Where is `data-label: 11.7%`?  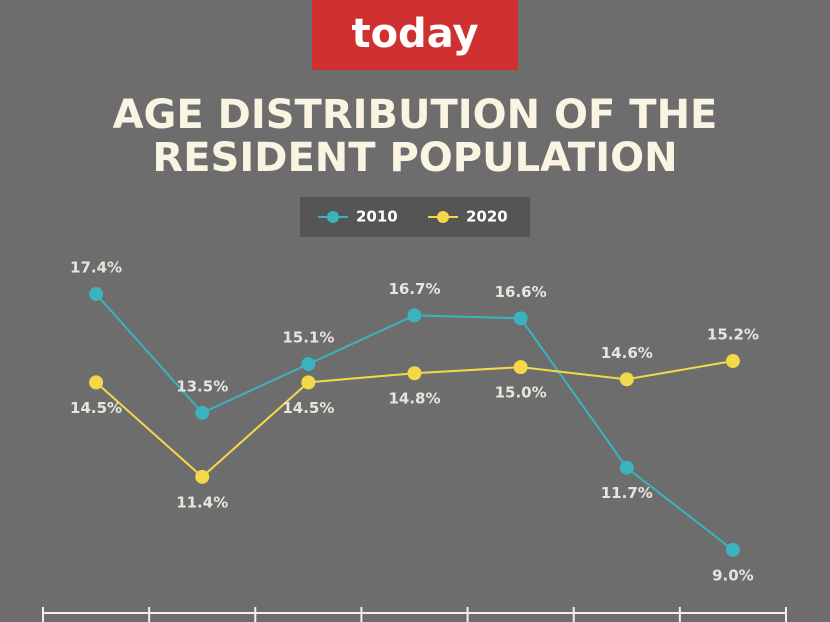 data-label: 11.7% is located at coordinates (627, 493).